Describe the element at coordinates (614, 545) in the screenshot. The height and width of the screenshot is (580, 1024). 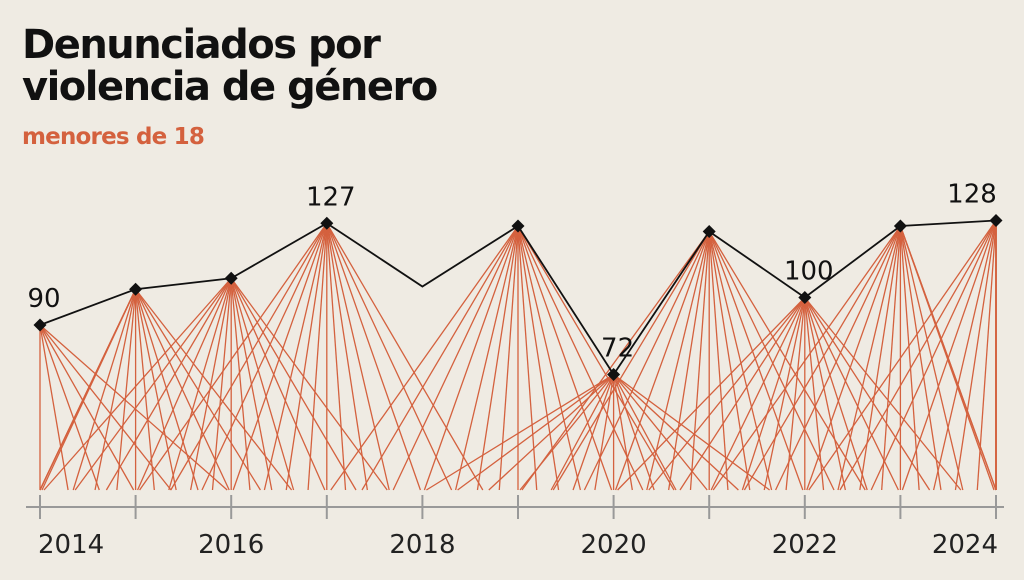
I see `x-tick-label: 2020` at that location.